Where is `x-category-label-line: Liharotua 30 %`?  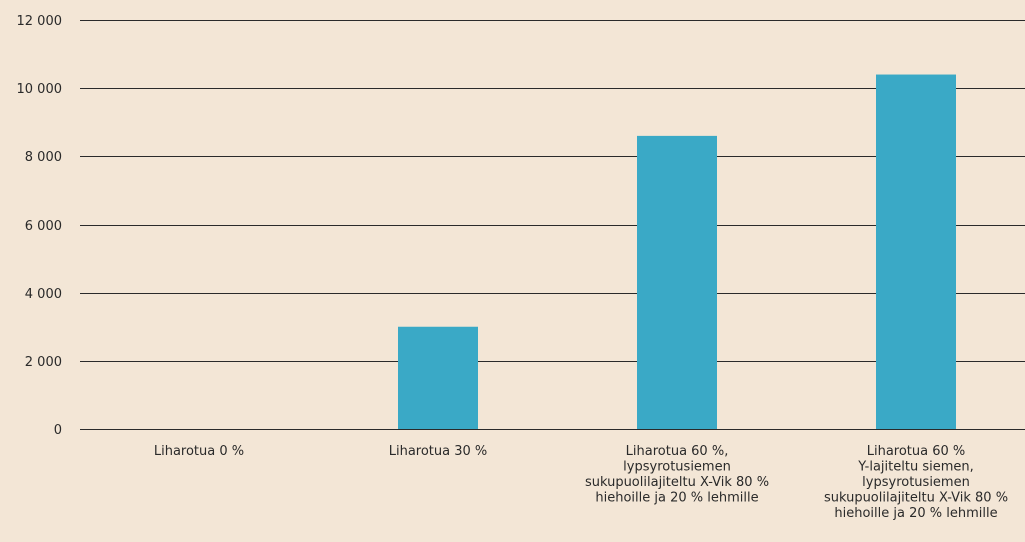 x-category-label-line: Liharotua 30 % is located at coordinates (438, 451).